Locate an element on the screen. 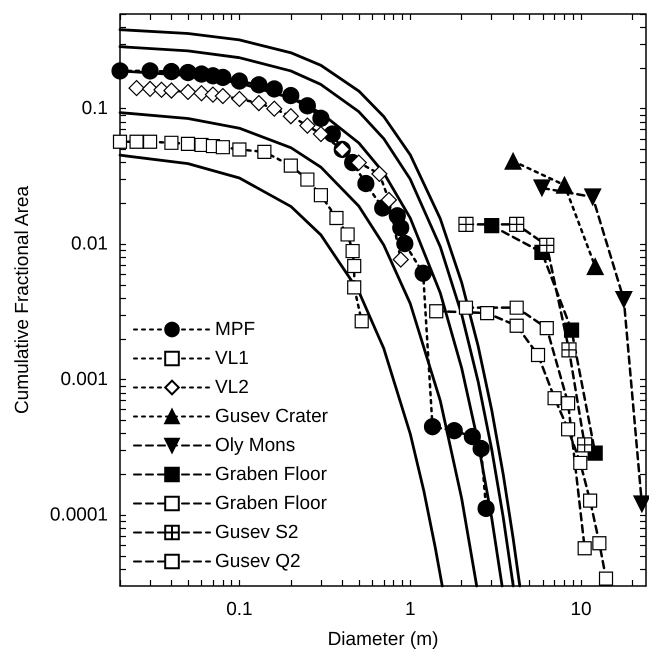  y-tick-label: 0.01 is located at coordinates (89, 244).